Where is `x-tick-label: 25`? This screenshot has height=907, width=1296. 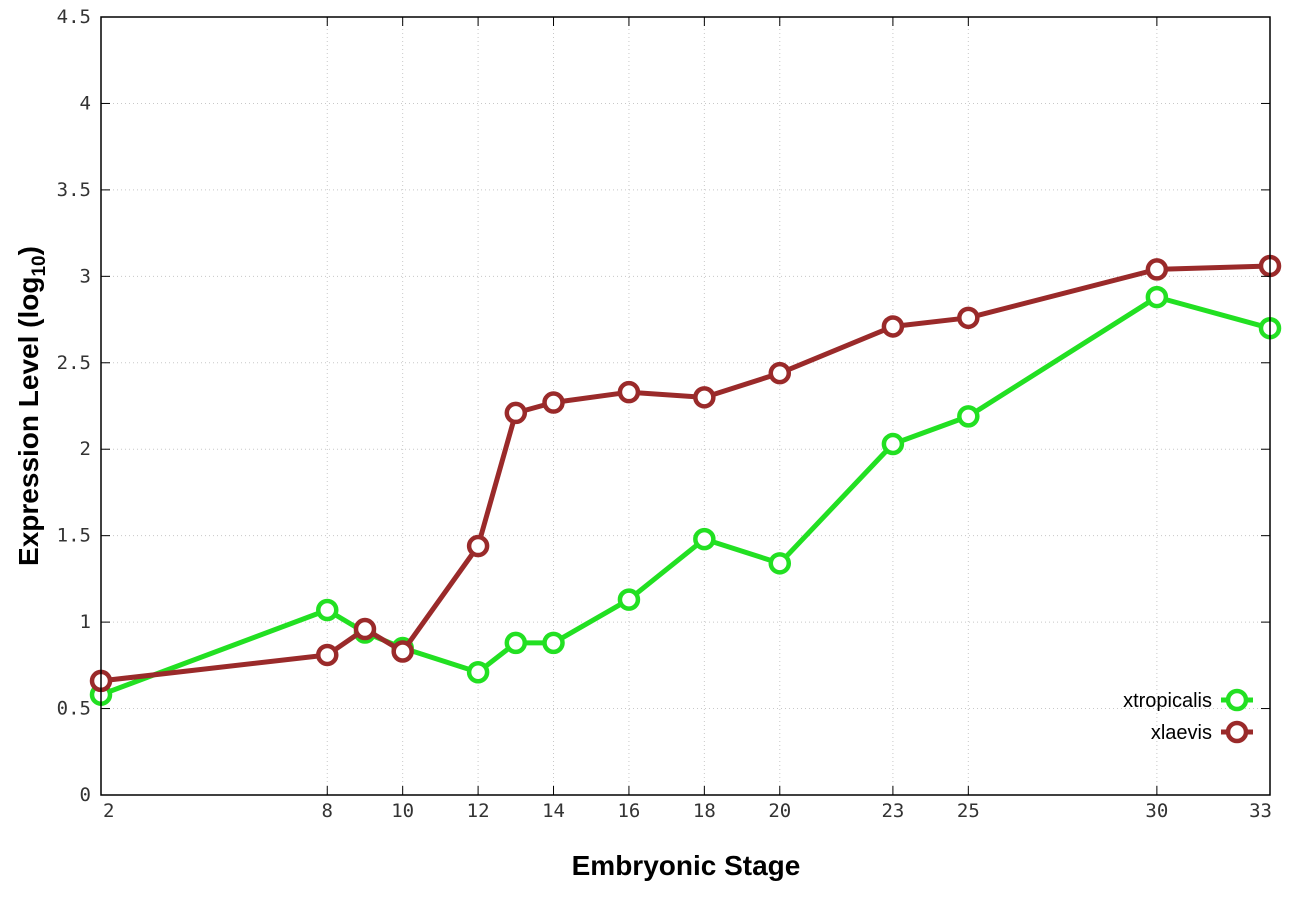 x-tick-label: 25 is located at coordinates (968, 811).